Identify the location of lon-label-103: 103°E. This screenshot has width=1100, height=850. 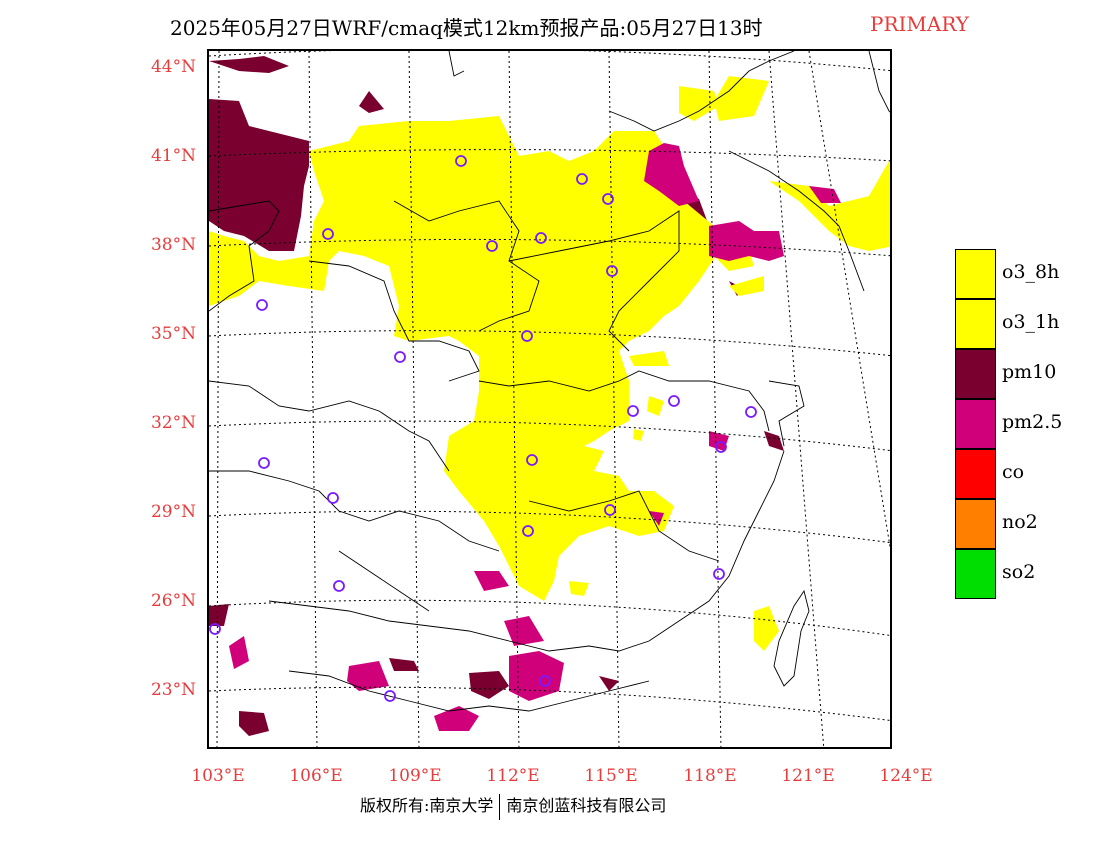
(218, 776).